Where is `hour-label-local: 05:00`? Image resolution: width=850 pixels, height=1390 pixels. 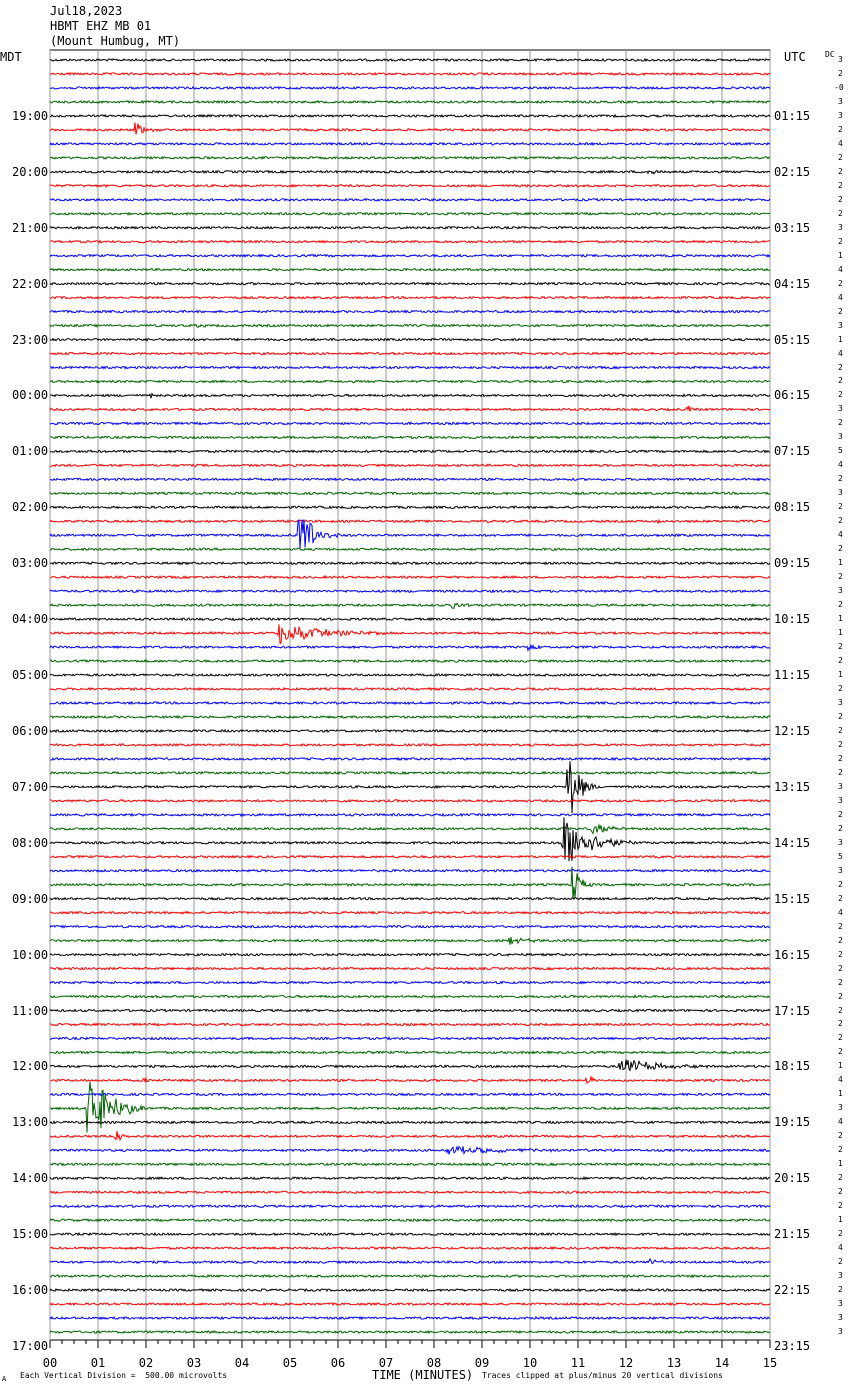 hour-label-local: 05:00 is located at coordinates (30, 675).